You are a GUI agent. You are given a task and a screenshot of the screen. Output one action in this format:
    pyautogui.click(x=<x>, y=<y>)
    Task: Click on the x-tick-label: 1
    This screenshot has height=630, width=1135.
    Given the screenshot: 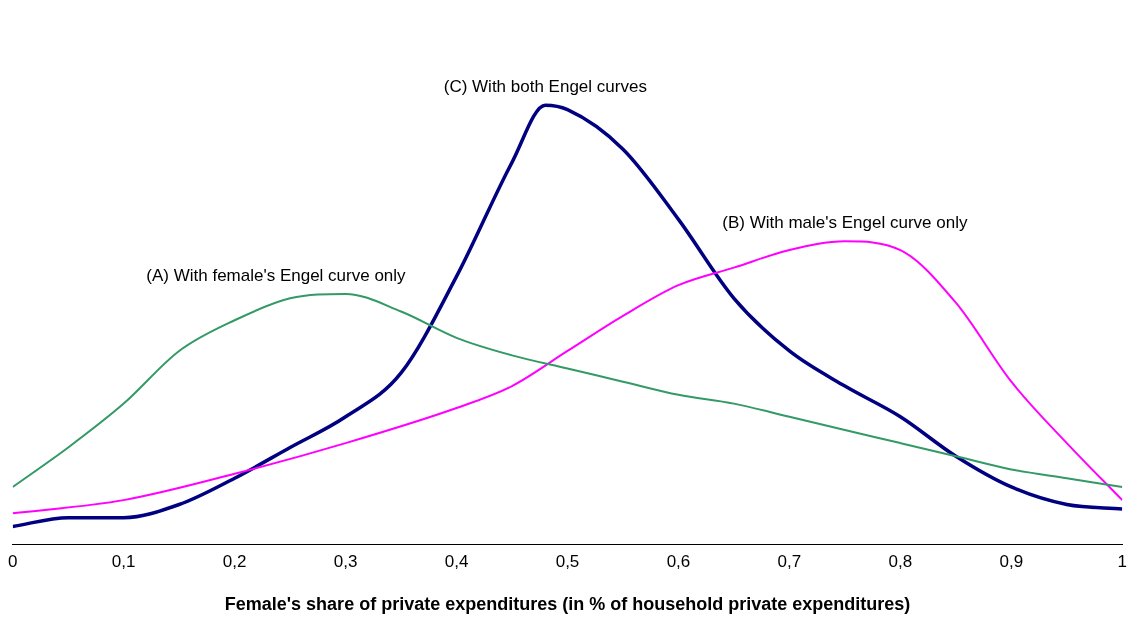 What is the action you would take?
    pyautogui.click(x=1122, y=561)
    